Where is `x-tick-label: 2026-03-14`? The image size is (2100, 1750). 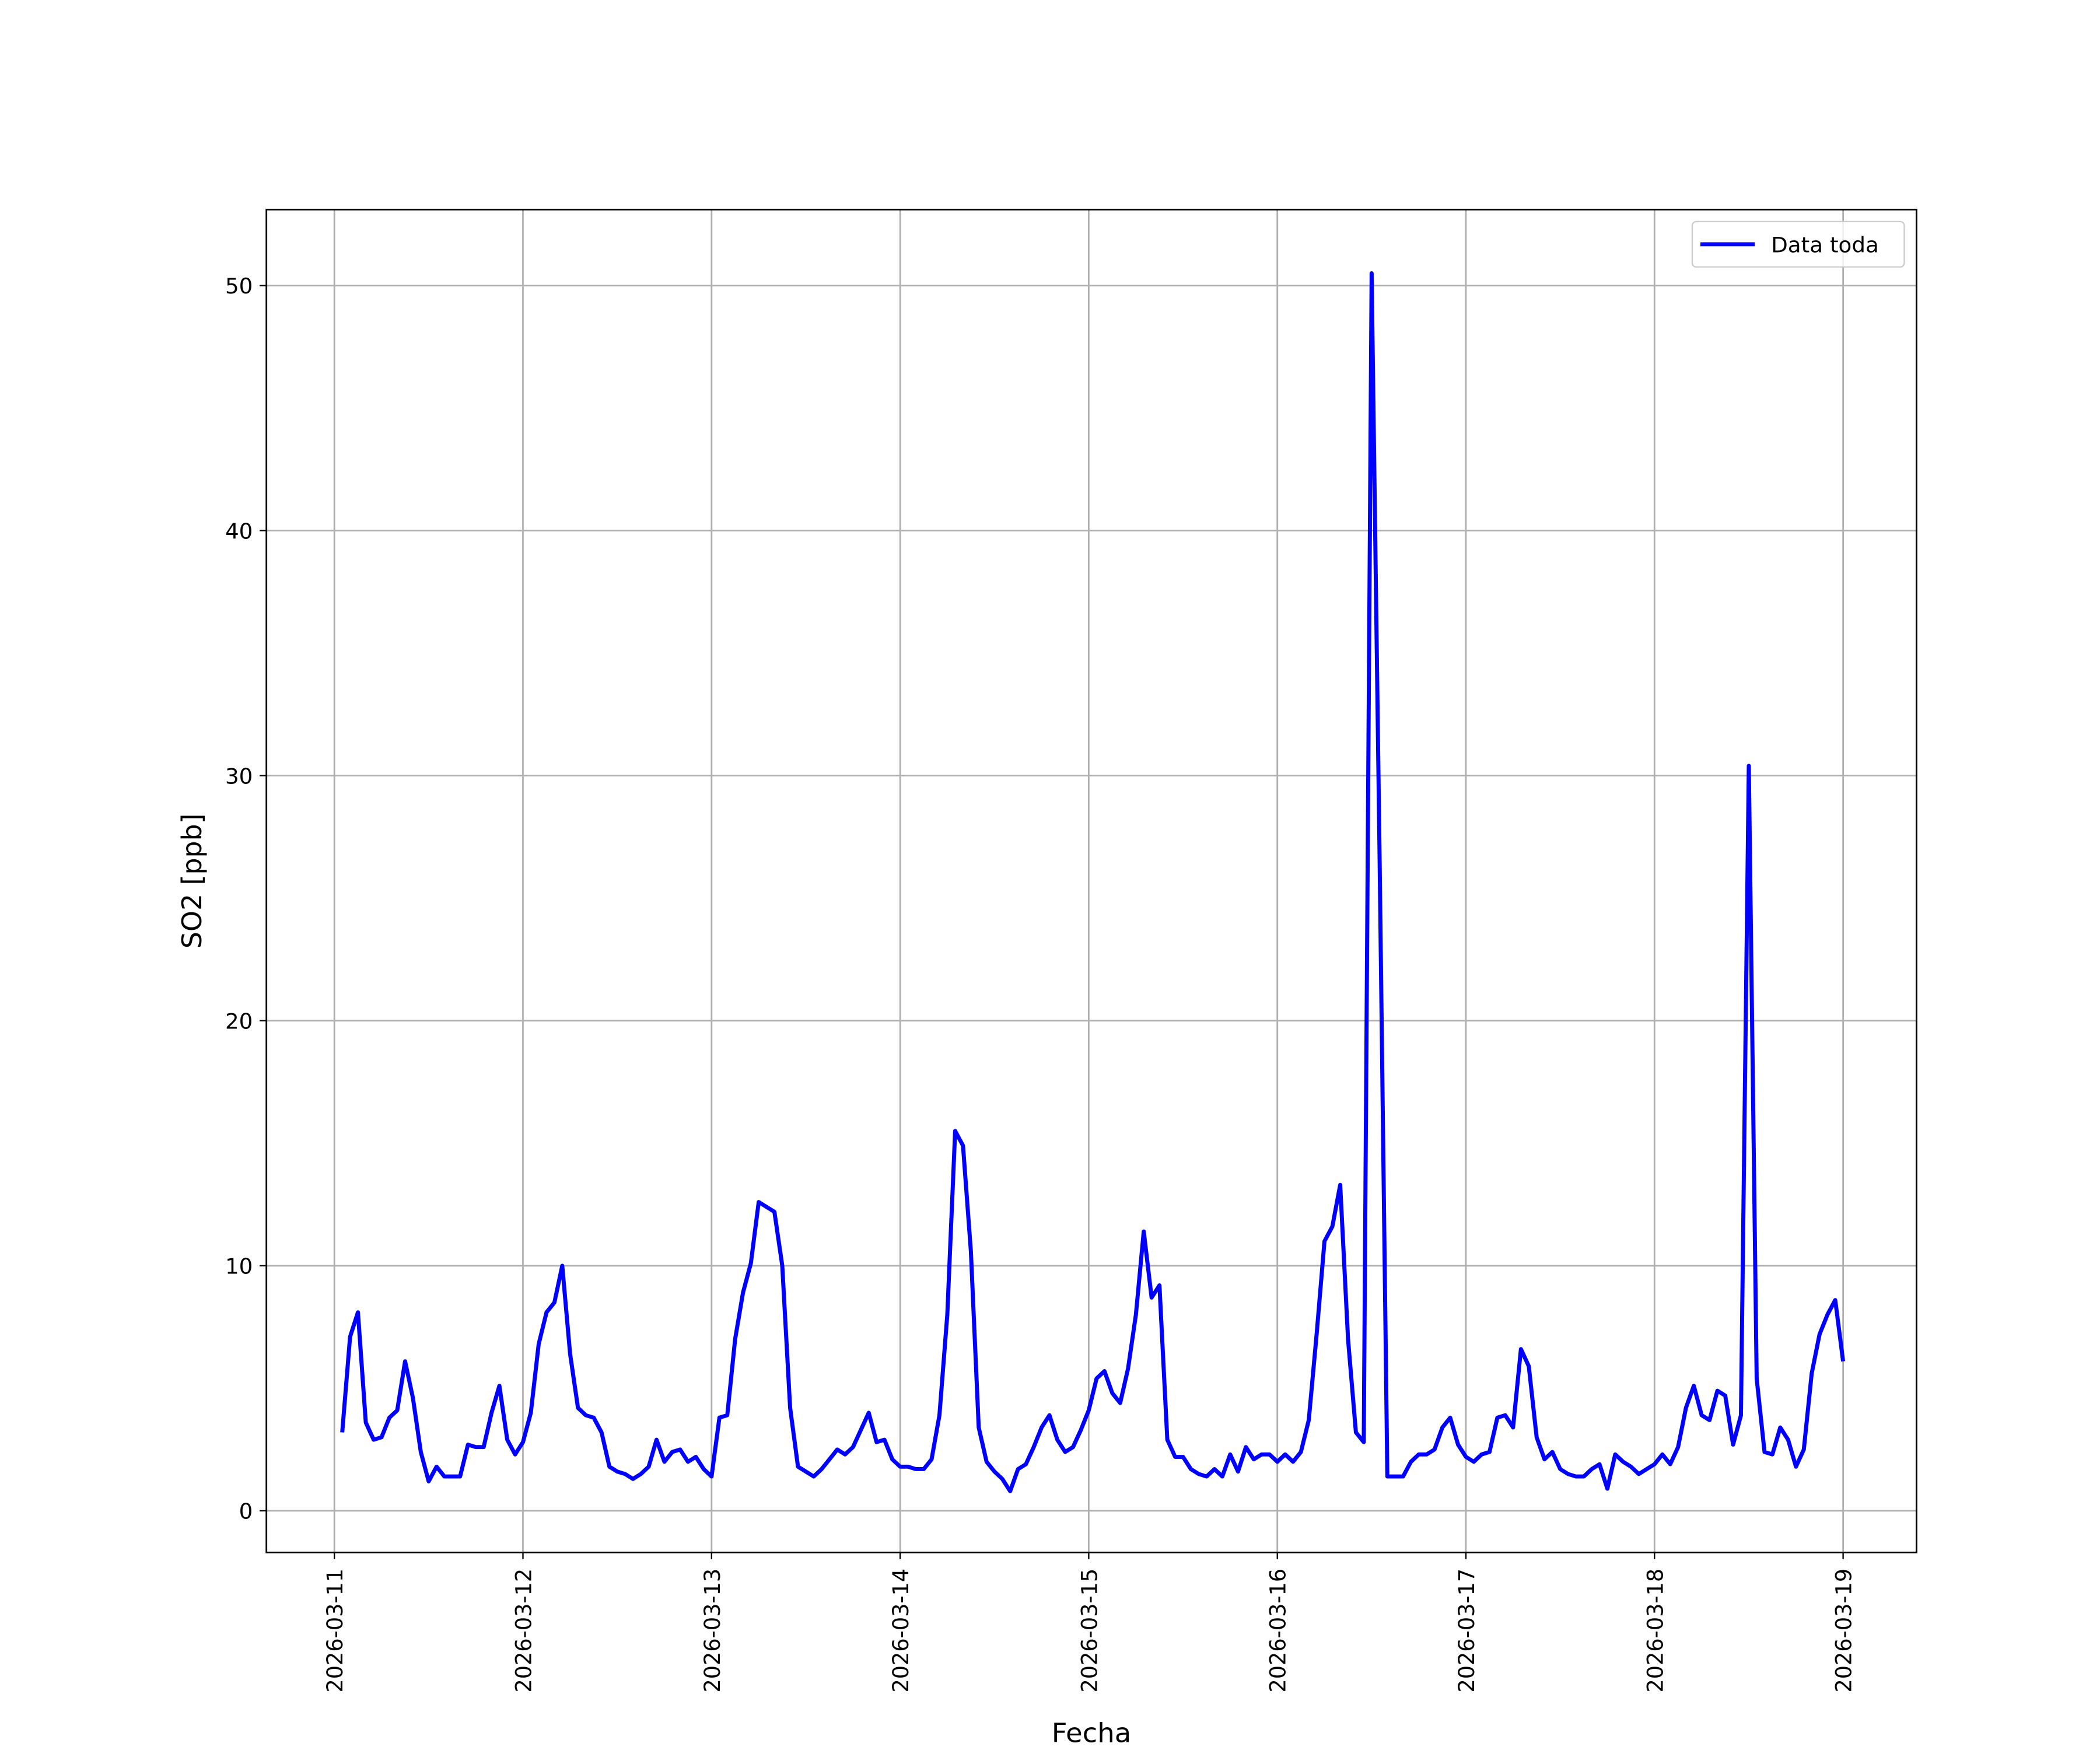
x-tick-label: 2026-03-14 is located at coordinates (901, 1631).